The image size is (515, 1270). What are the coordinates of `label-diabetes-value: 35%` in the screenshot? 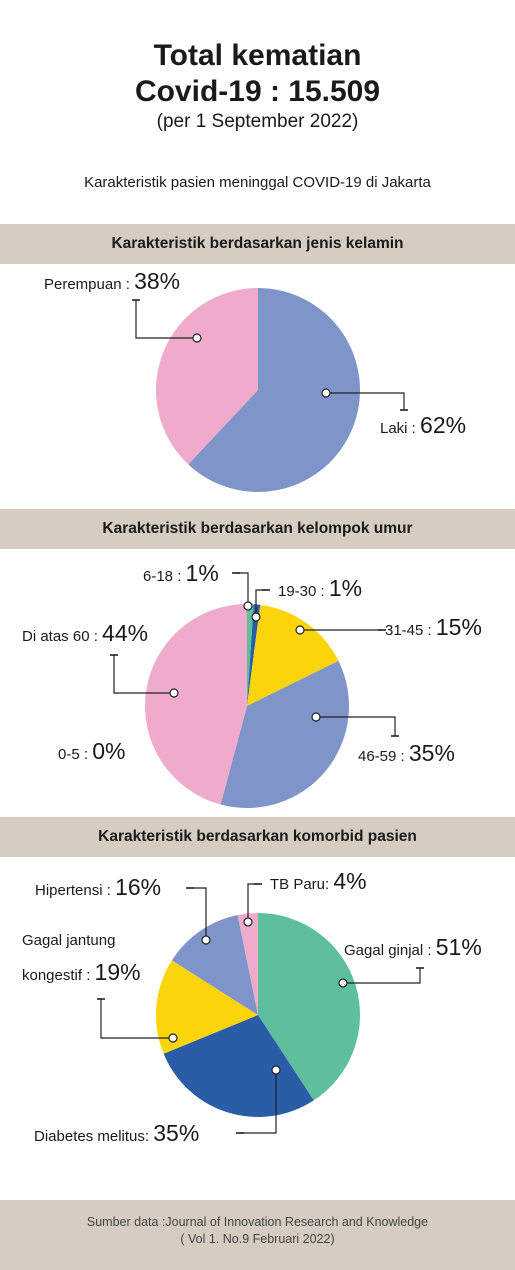 It's located at (176, 1133).